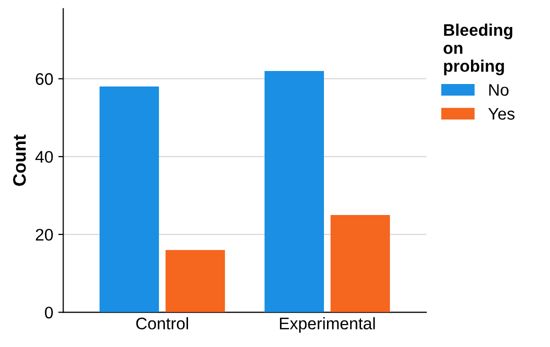 The width and height of the screenshot is (550, 347). Describe the element at coordinates (44, 156) in the screenshot. I see `y-tick-label: 40` at that location.